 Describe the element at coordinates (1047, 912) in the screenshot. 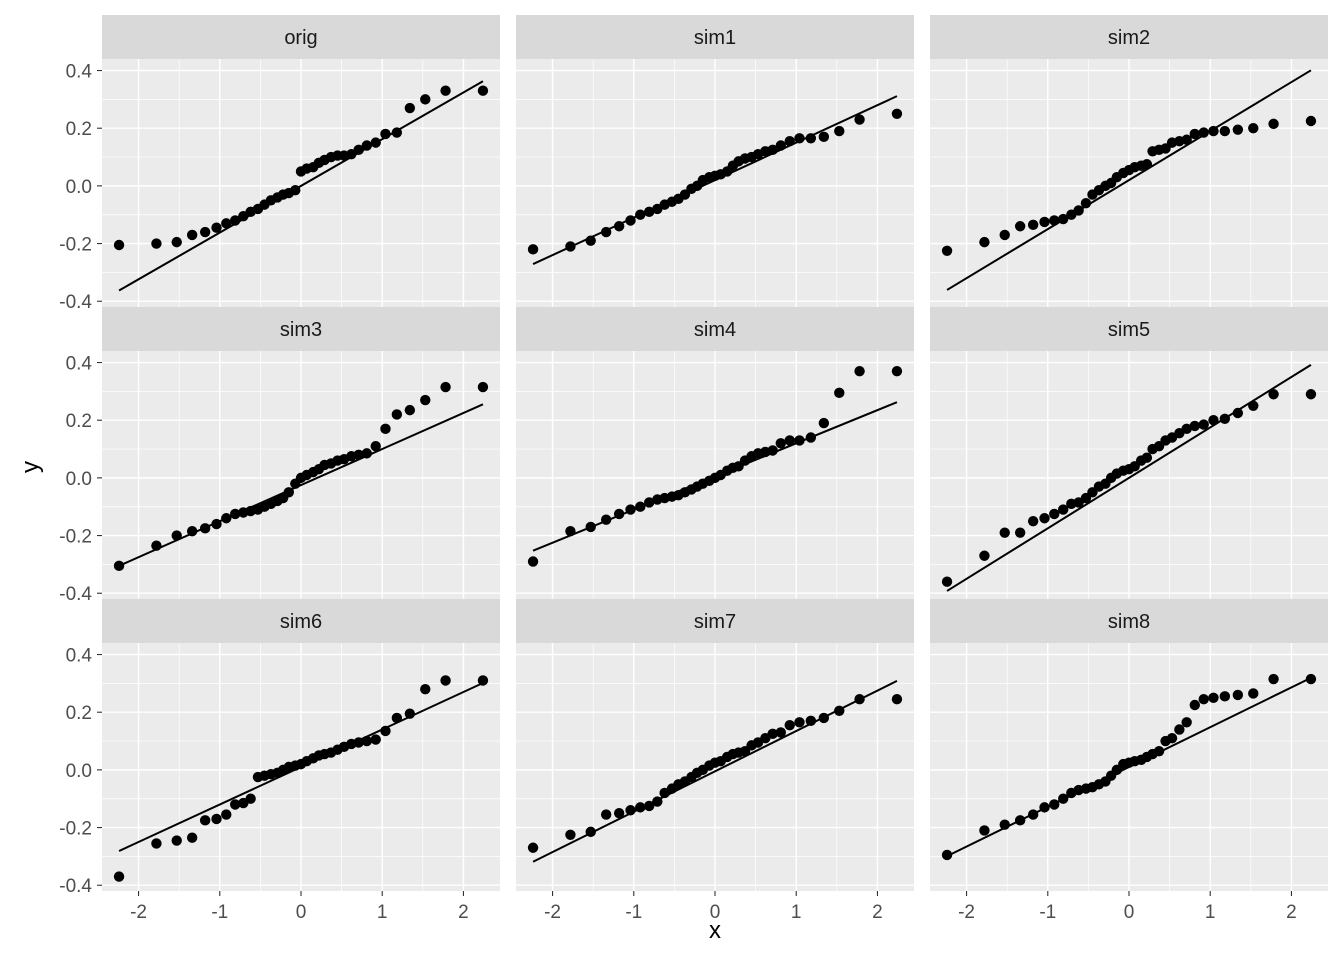

I see `x-tick-label: -1` at that location.